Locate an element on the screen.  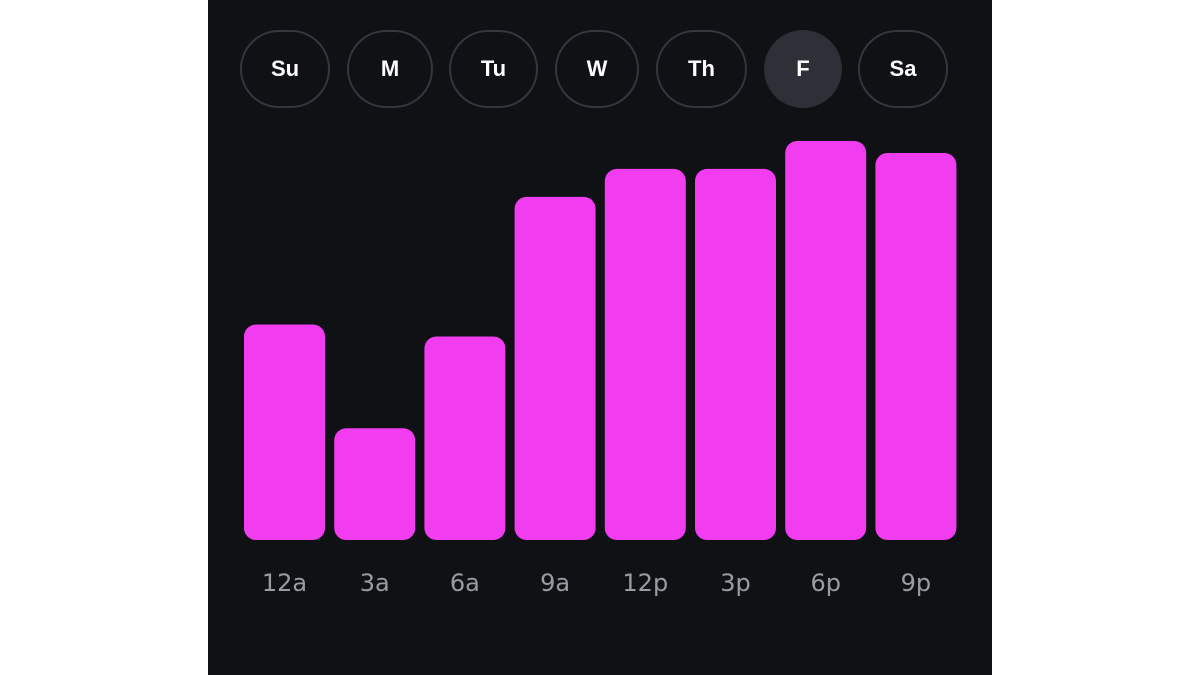
x-tick-label: 12p is located at coordinates (645, 583).